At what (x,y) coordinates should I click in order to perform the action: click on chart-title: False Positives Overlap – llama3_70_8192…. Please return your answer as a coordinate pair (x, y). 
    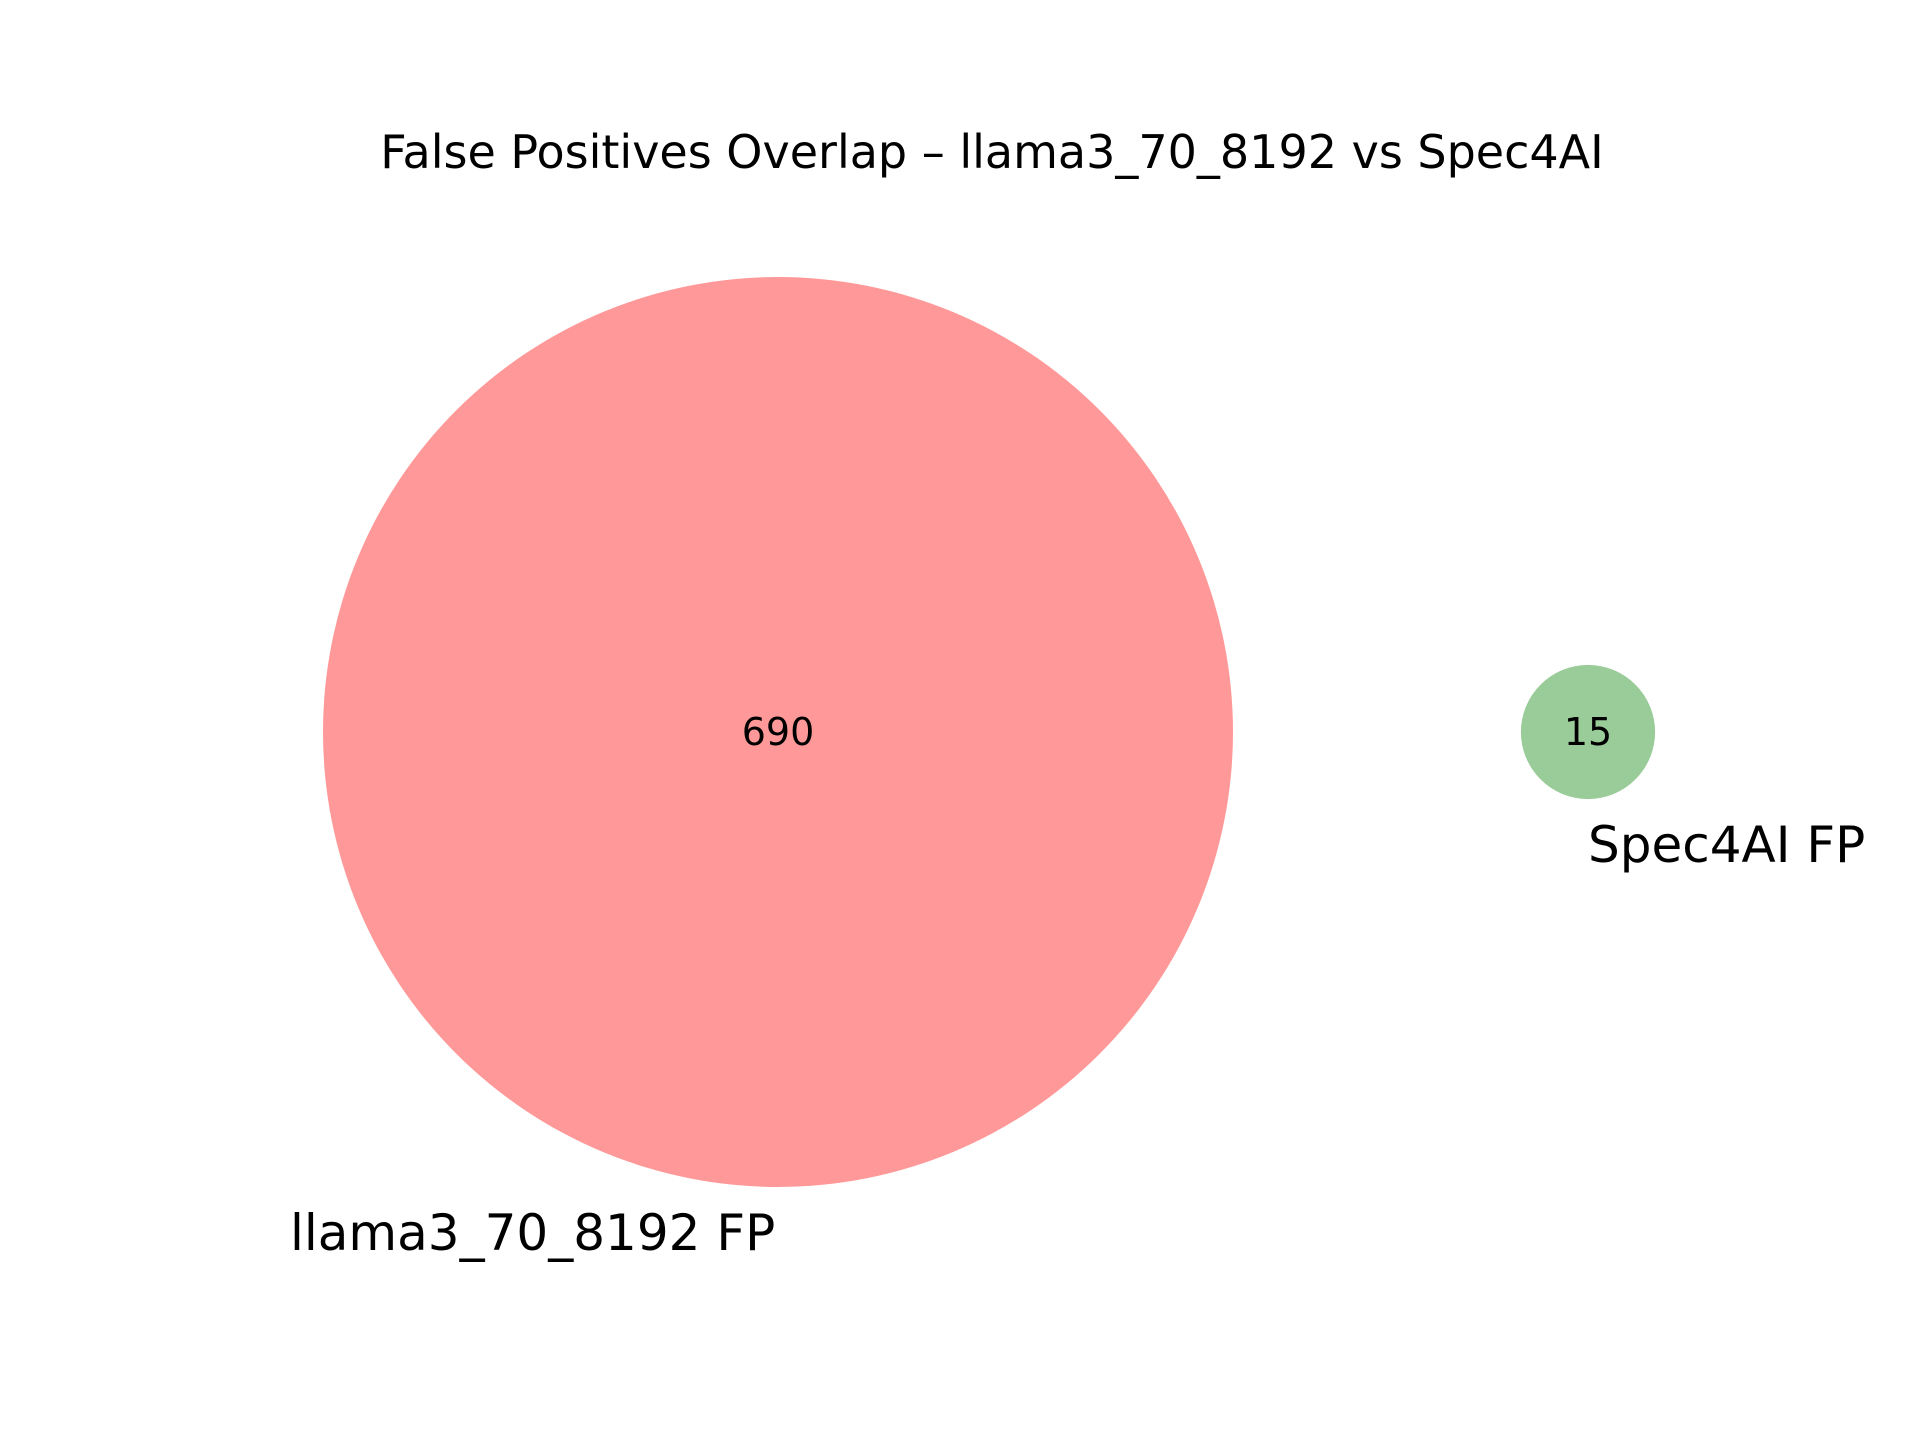
    Looking at the image, I should click on (991, 152).